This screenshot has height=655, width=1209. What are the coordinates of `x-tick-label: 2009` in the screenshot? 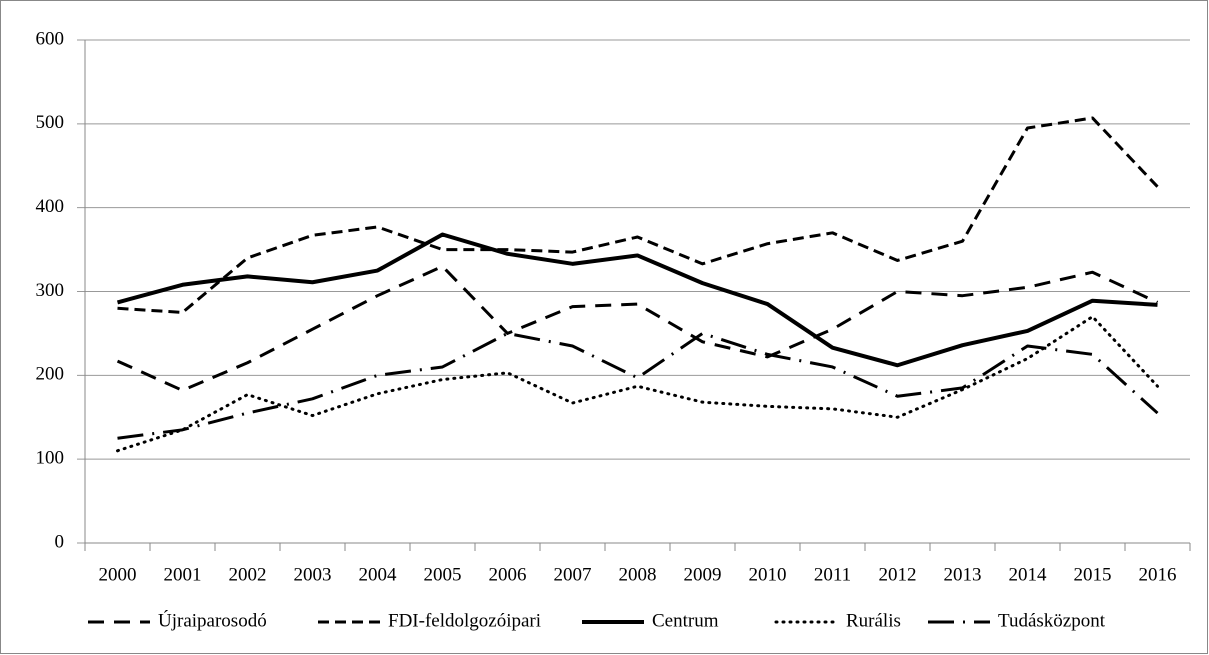 It's located at (703, 574).